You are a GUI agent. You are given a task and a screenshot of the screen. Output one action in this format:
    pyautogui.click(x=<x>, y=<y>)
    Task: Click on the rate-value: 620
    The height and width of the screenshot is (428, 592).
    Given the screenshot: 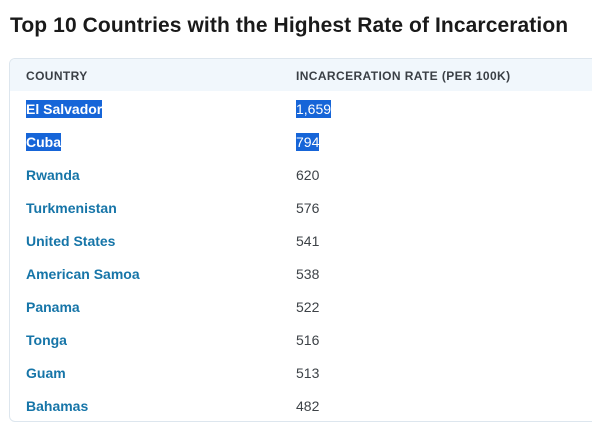 What is the action you would take?
    pyautogui.click(x=308, y=175)
    